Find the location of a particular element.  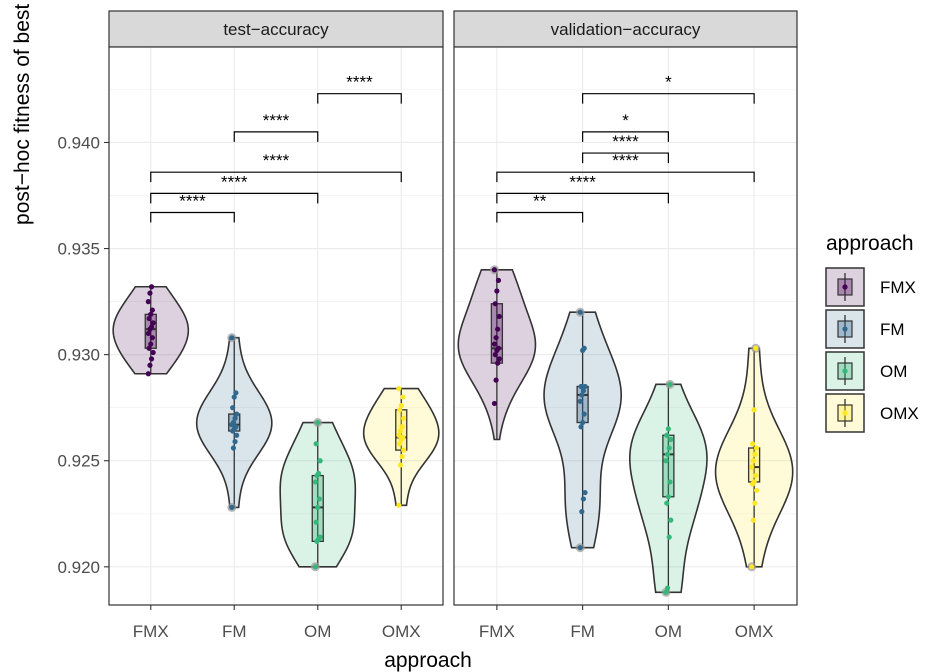

x-tick-label: FM is located at coordinates (234, 631).